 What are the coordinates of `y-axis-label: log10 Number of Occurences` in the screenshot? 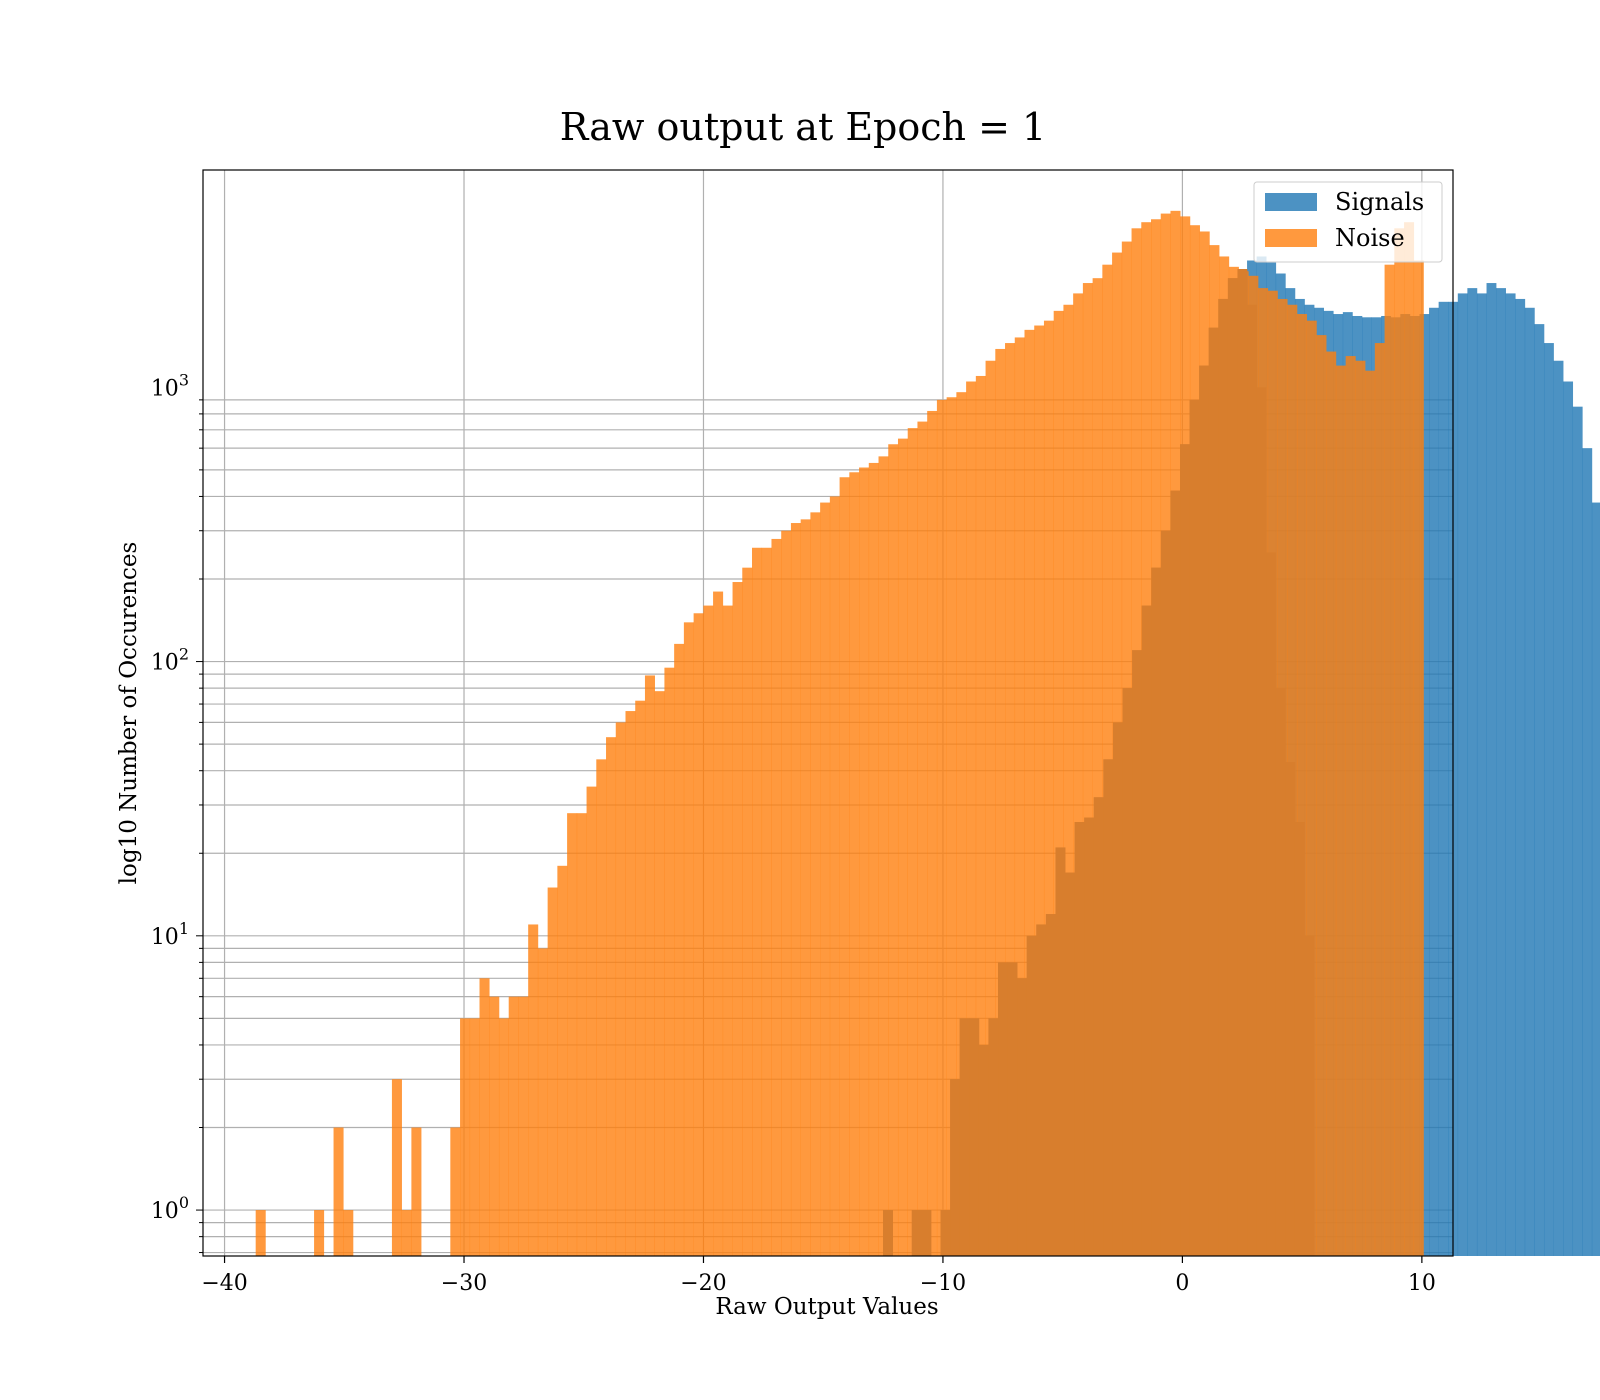 It's located at (129, 713).